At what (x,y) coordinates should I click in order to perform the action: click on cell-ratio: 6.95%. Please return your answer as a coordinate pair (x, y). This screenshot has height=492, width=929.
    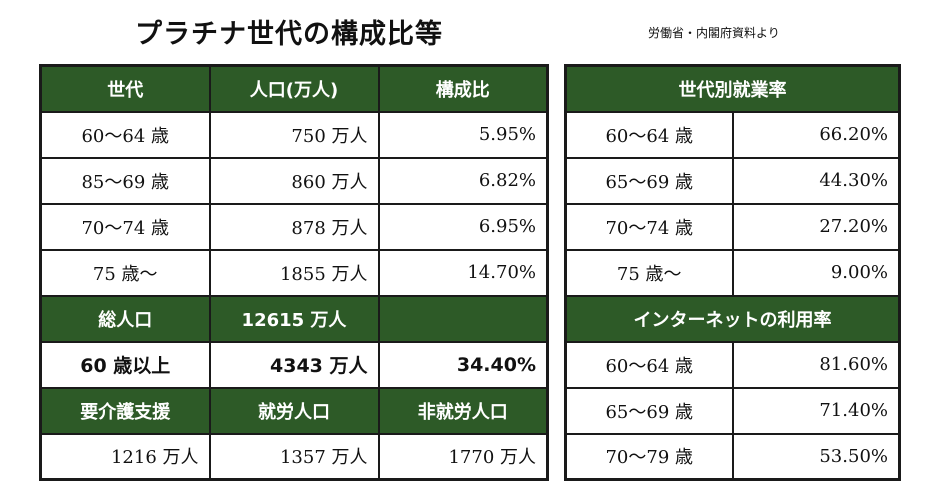
    Looking at the image, I should click on (463, 226).